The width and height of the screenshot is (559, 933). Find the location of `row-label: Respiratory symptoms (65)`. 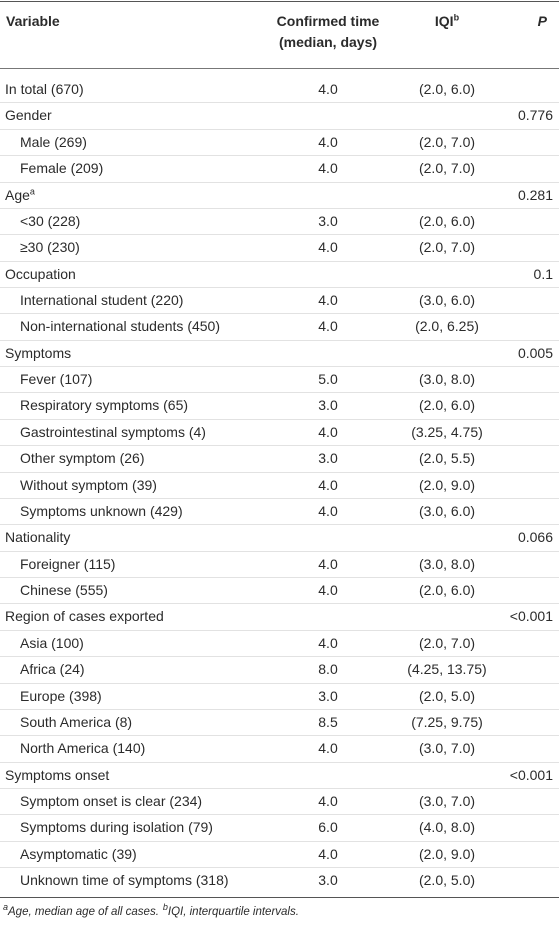

row-label: Respiratory symptoms (65) is located at coordinates (104, 405).